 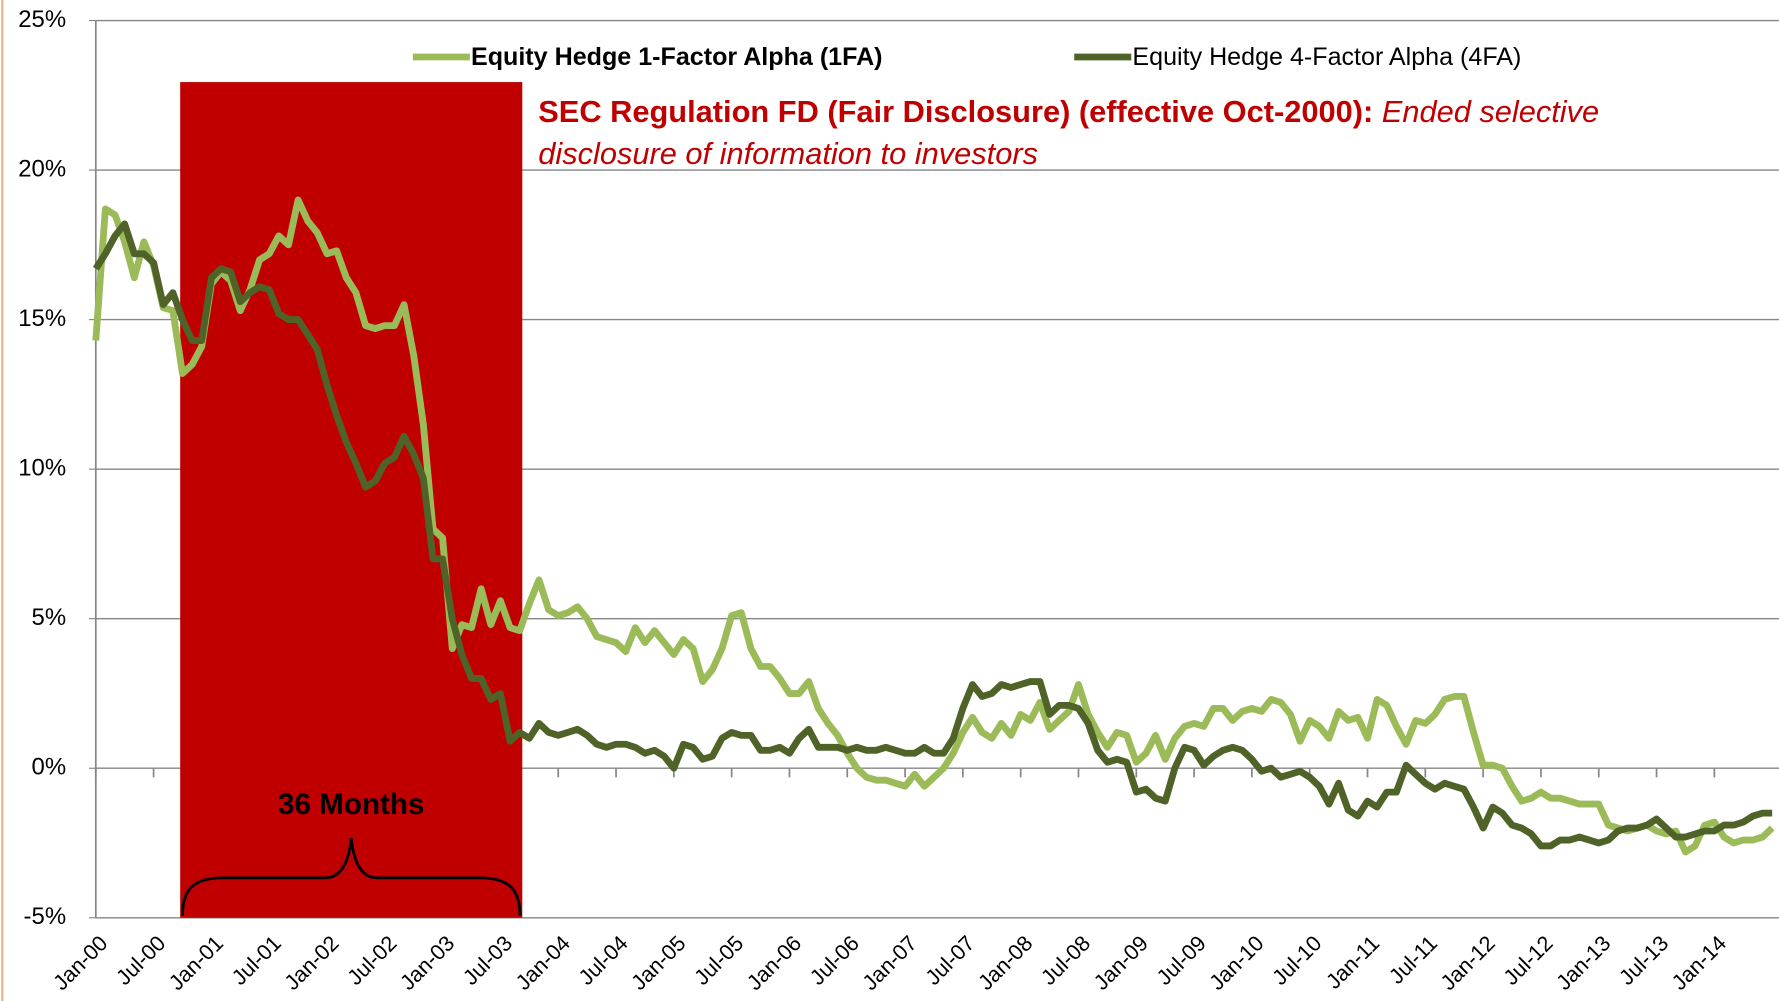 What do you see at coordinates (1699, 962) in the screenshot?
I see `x-tick-label: Jan-14` at bounding box center [1699, 962].